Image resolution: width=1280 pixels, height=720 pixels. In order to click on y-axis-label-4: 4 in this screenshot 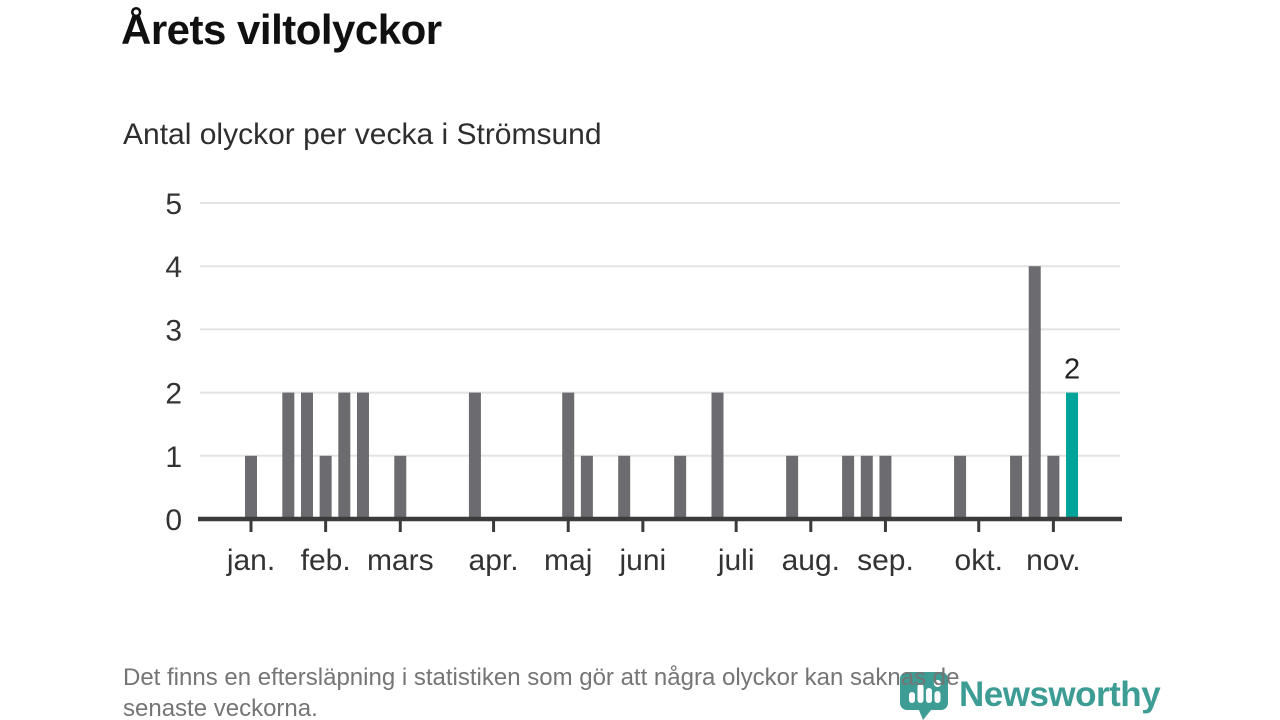, I will do `click(173, 267)`.